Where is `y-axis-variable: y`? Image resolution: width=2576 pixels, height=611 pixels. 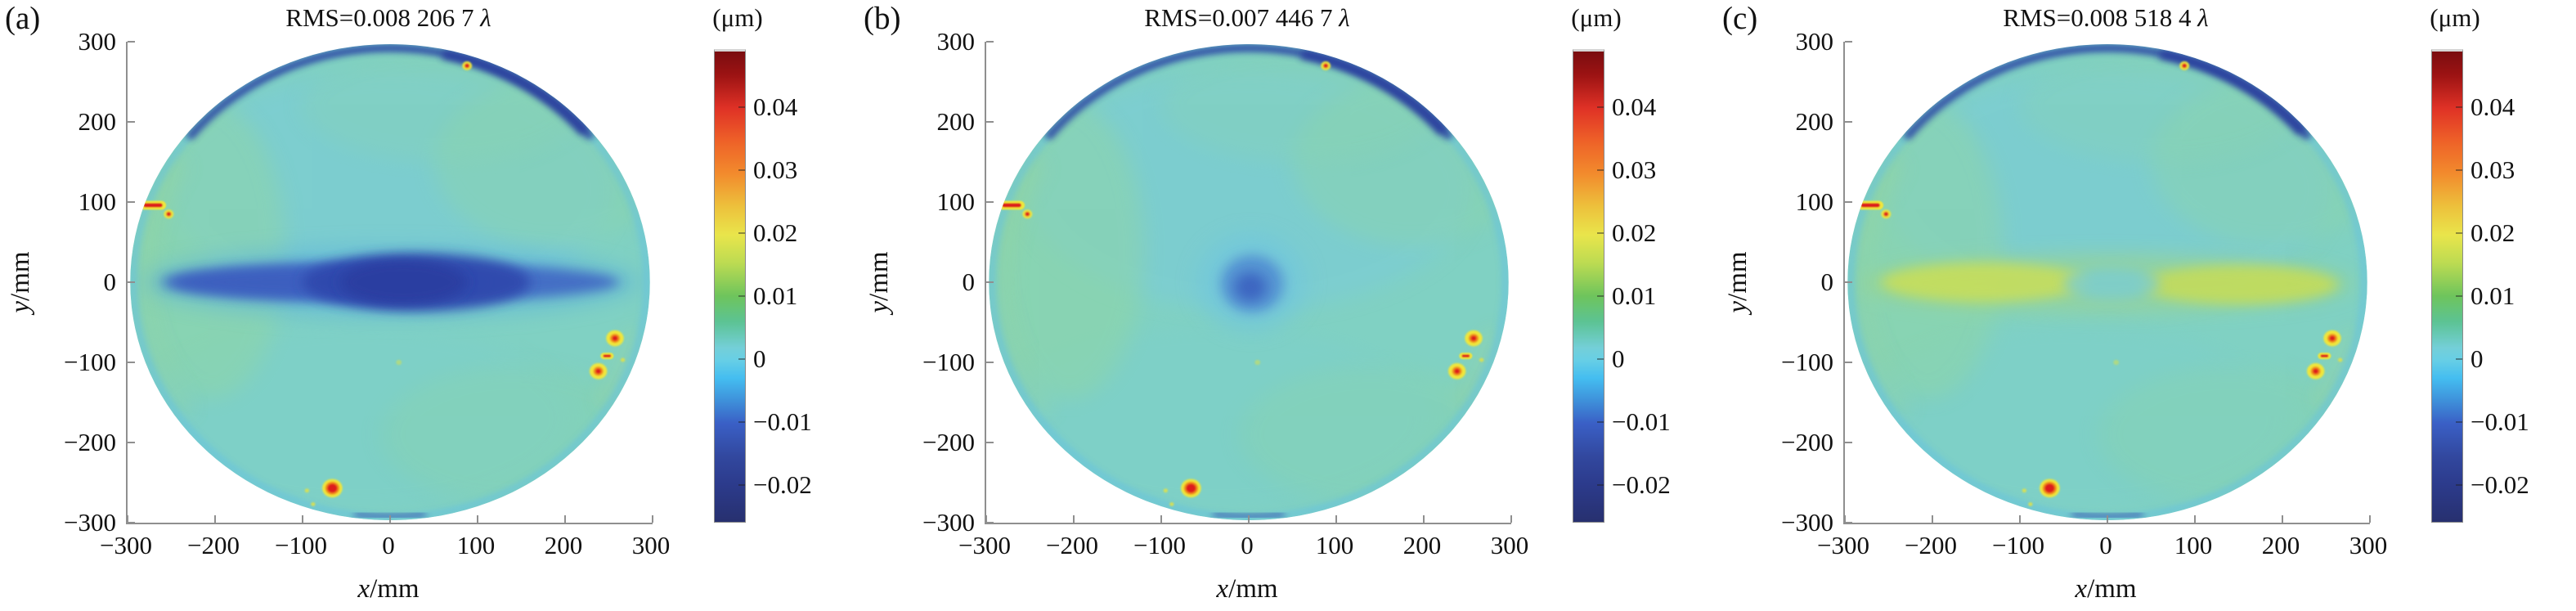 y-axis-variable: y is located at coordinates (879, 306).